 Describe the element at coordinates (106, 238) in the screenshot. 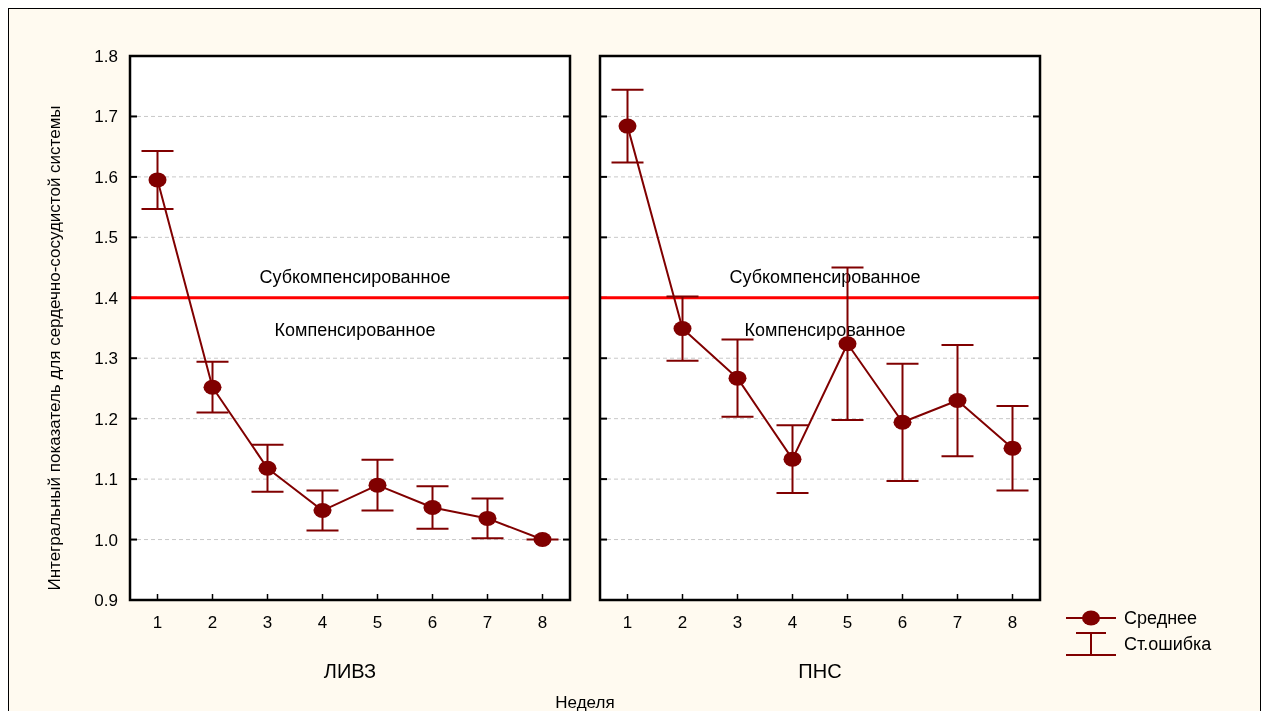

I see `y-tick-label: 1.5` at that location.